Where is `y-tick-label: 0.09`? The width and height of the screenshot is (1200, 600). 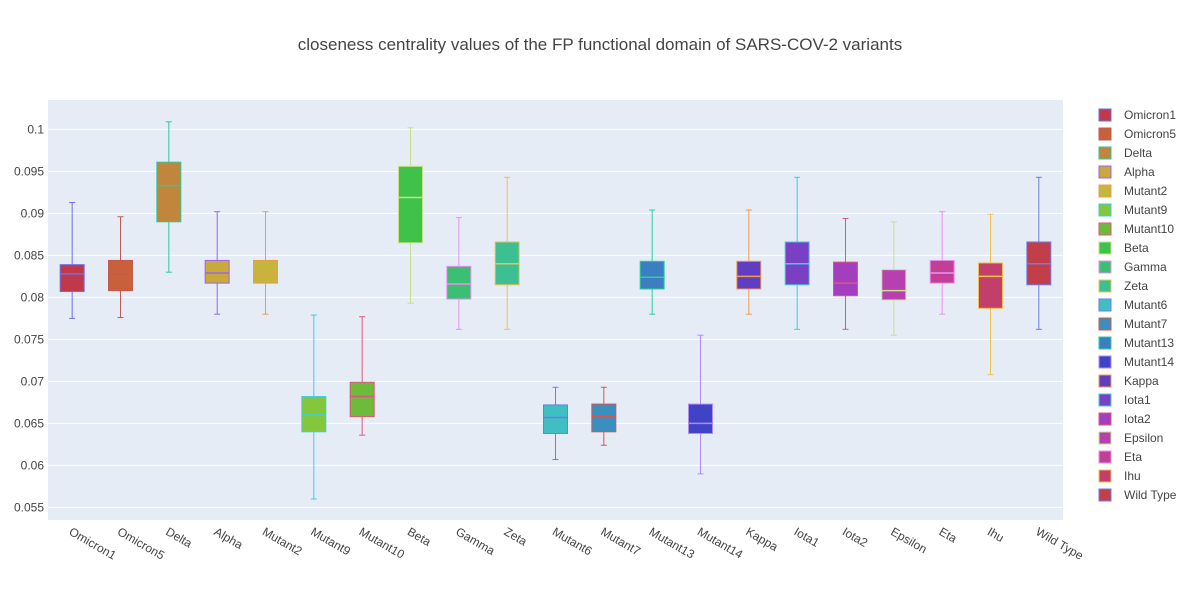 y-tick-label: 0.09 is located at coordinates (33, 213).